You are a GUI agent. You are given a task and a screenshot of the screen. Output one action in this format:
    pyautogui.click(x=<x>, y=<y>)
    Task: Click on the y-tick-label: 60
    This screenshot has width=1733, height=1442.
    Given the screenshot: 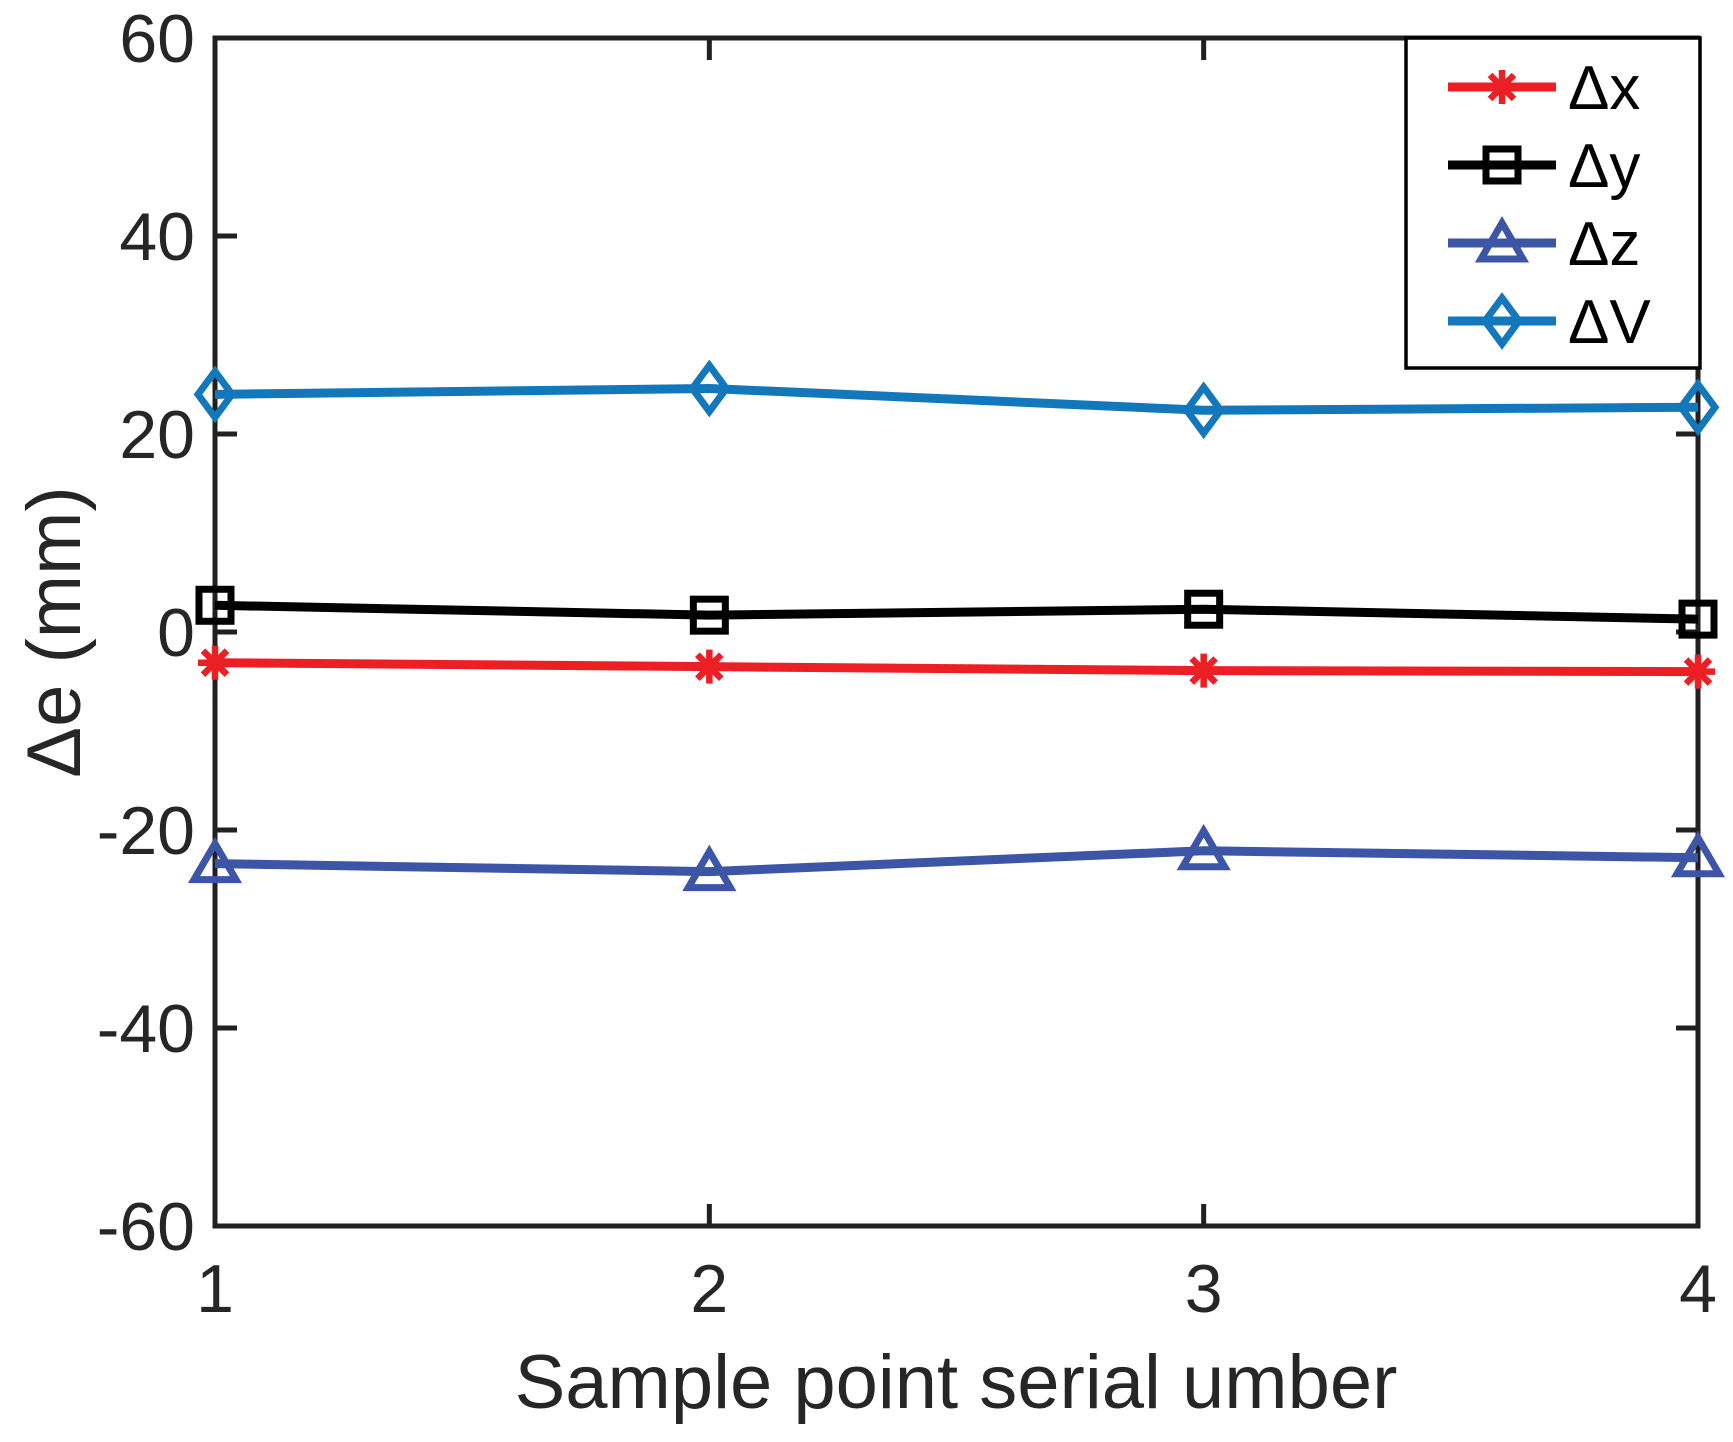 What is the action you would take?
    pyautogui.click(x=157, y=39)
    